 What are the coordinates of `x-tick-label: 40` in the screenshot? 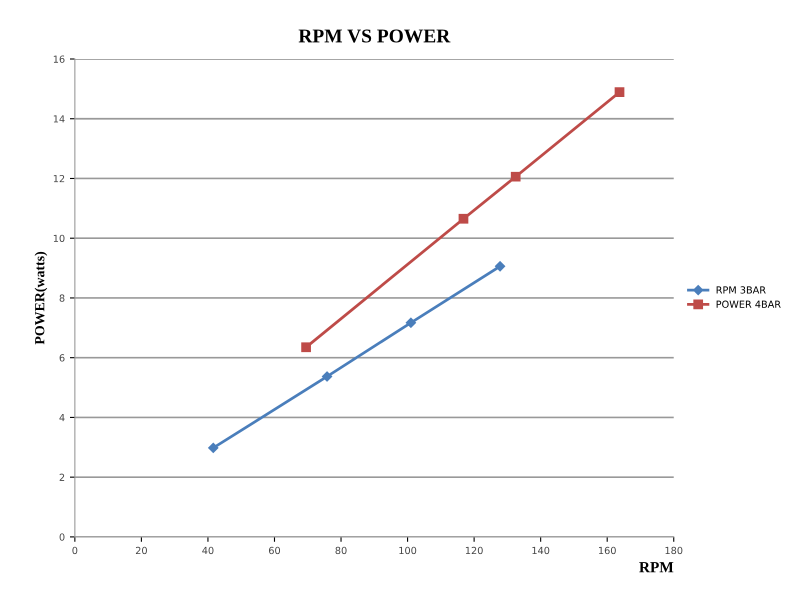 It's located at (208, 550).